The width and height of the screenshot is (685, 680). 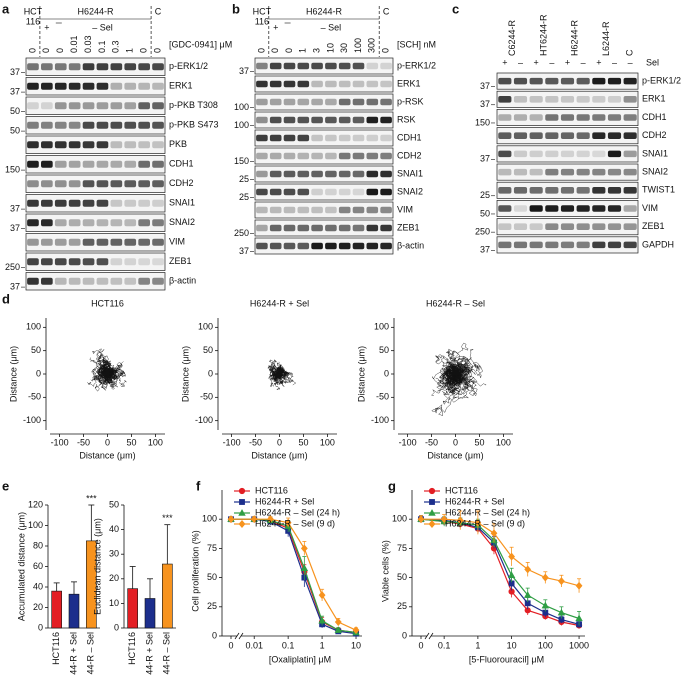 What do you see at coordinates (56, 609) in the screenshot?
I see `bar` at bounding box center [56, 609].